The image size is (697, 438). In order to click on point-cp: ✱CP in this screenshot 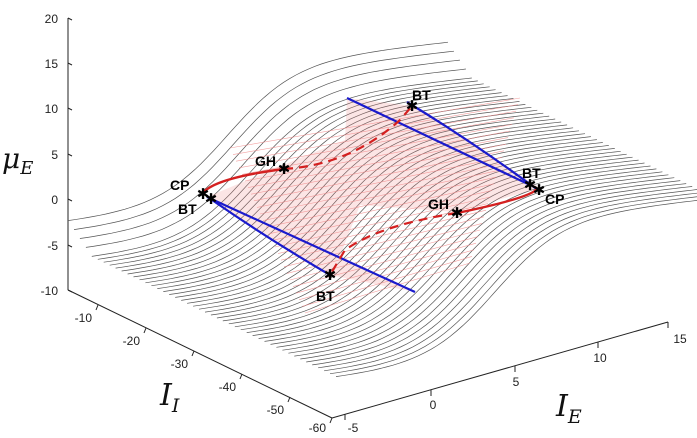, I will do `click(549, 194)`.